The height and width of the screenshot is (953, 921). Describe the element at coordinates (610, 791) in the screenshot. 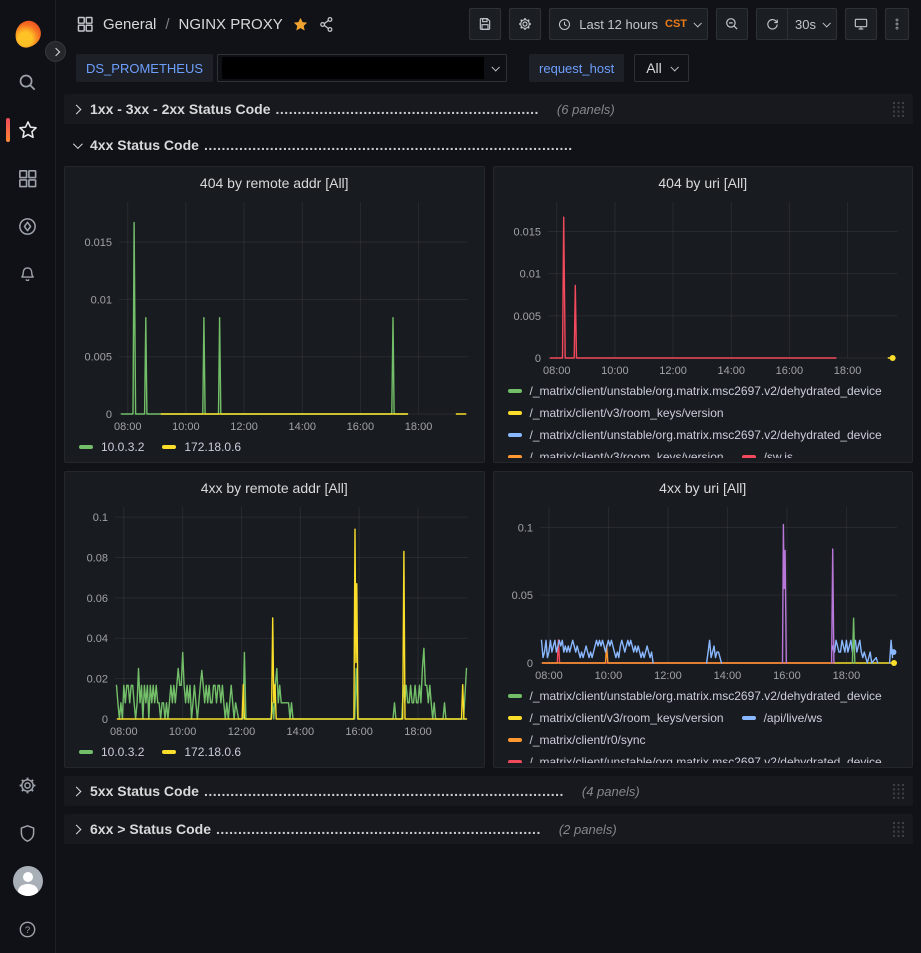

I see `row-panel-count: (4 panels)` at that location.